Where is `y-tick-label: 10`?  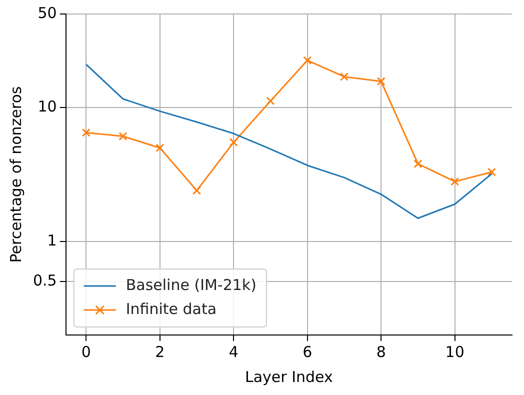
y-tick-label: 10 is located at coordinates (47, 106).